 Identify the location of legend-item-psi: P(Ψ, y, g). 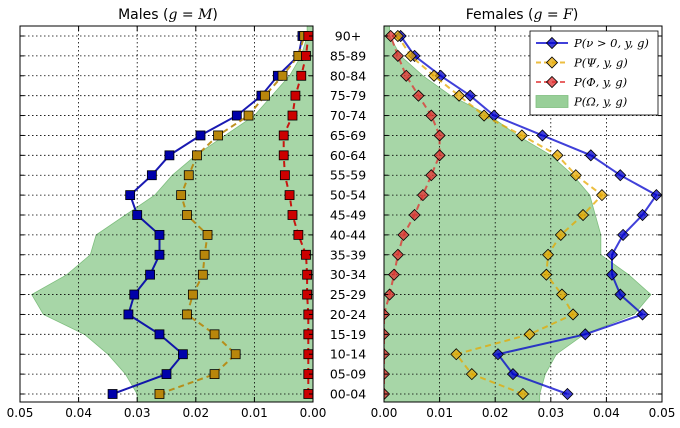
(582, 63).